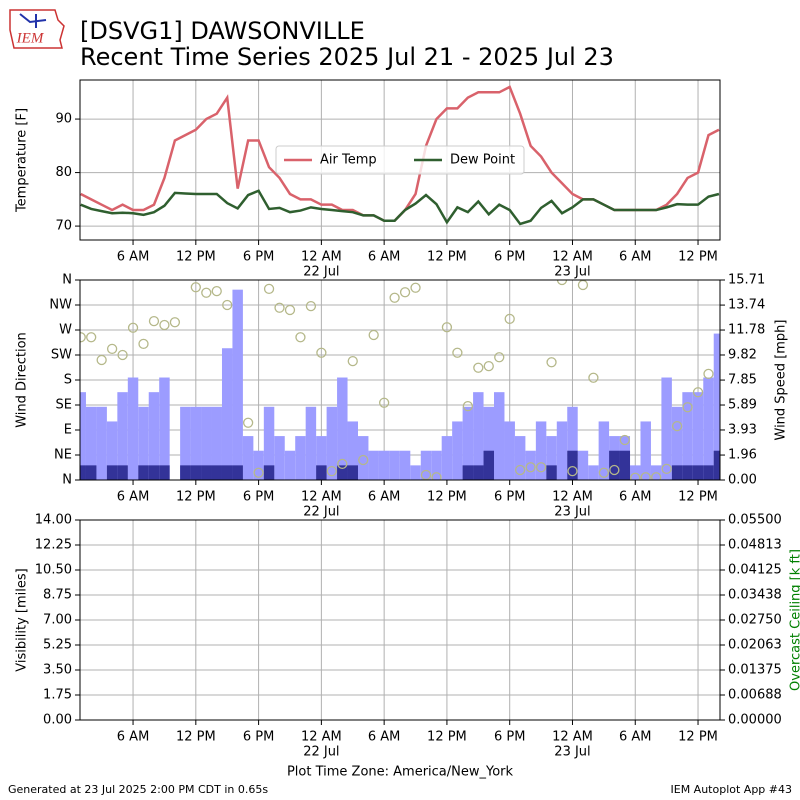 This screenshot has height=800, width=800. Describe the element at coordinates (755, 670) in the screenshot. I see `y2-tick-label: 0.01375` at that location.